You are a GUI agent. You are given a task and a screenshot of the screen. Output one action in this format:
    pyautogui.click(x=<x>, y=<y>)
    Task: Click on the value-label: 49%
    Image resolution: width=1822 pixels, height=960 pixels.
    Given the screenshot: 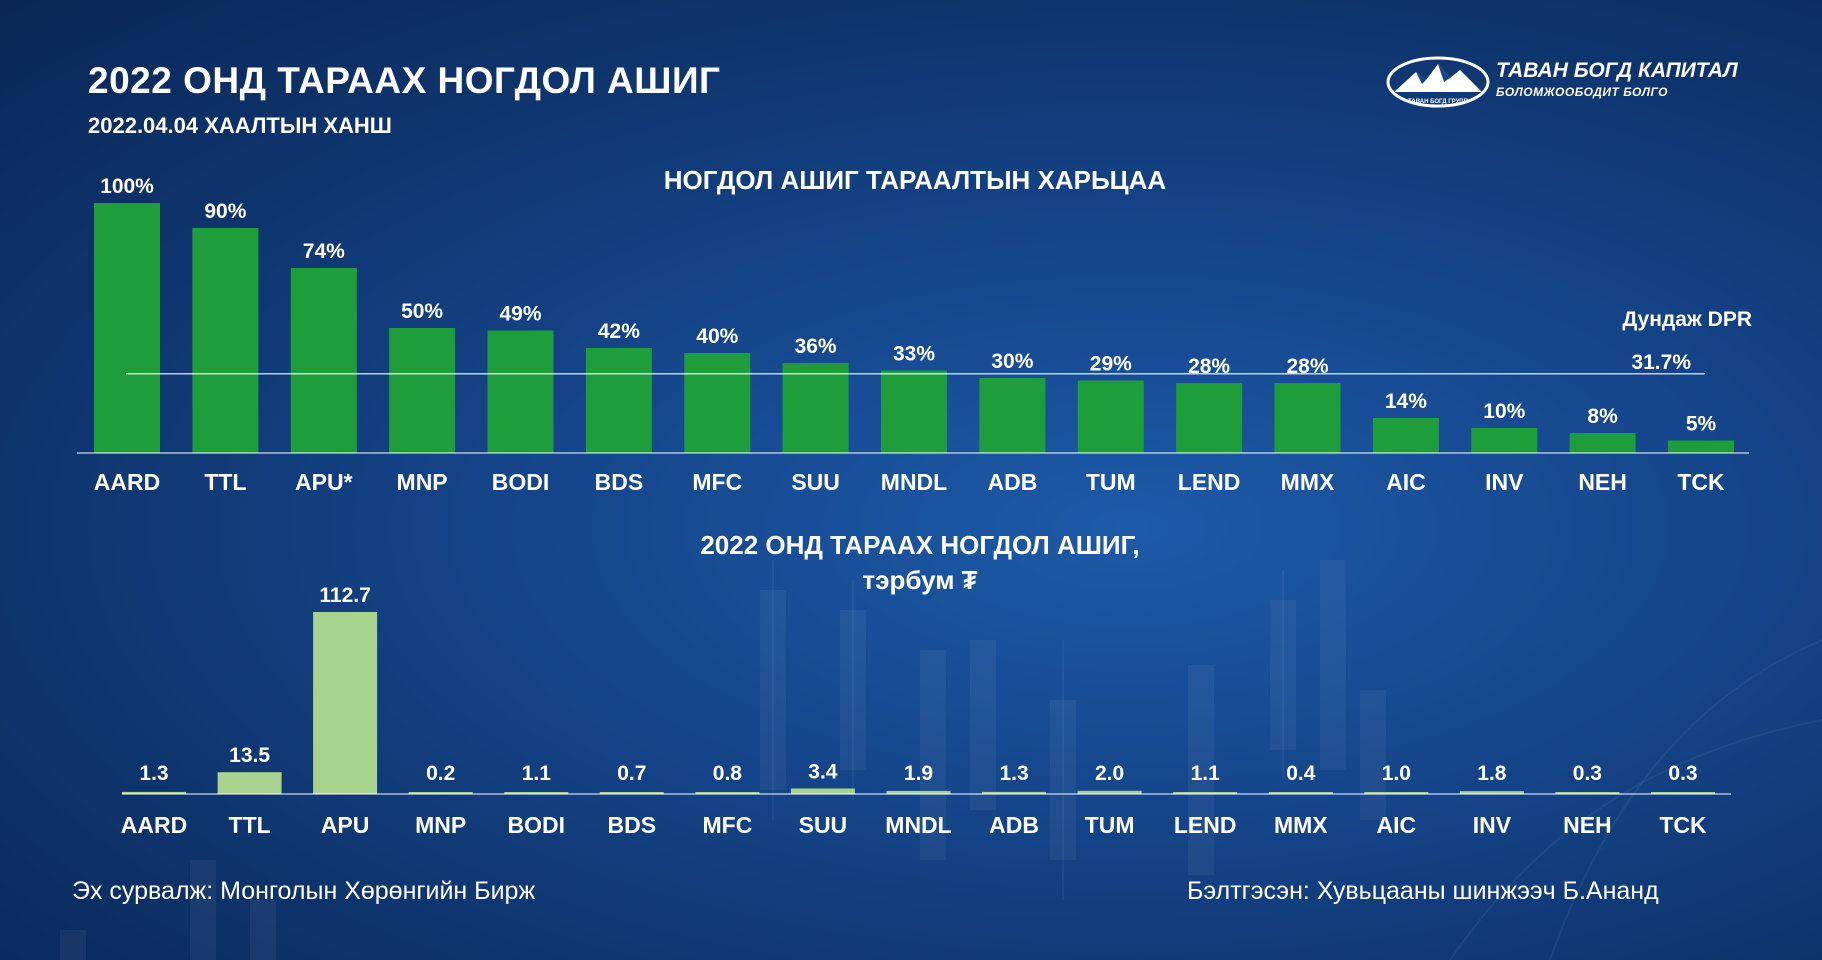 What is the action you would take?
    pyautogui.click(x=520, y=314)
    